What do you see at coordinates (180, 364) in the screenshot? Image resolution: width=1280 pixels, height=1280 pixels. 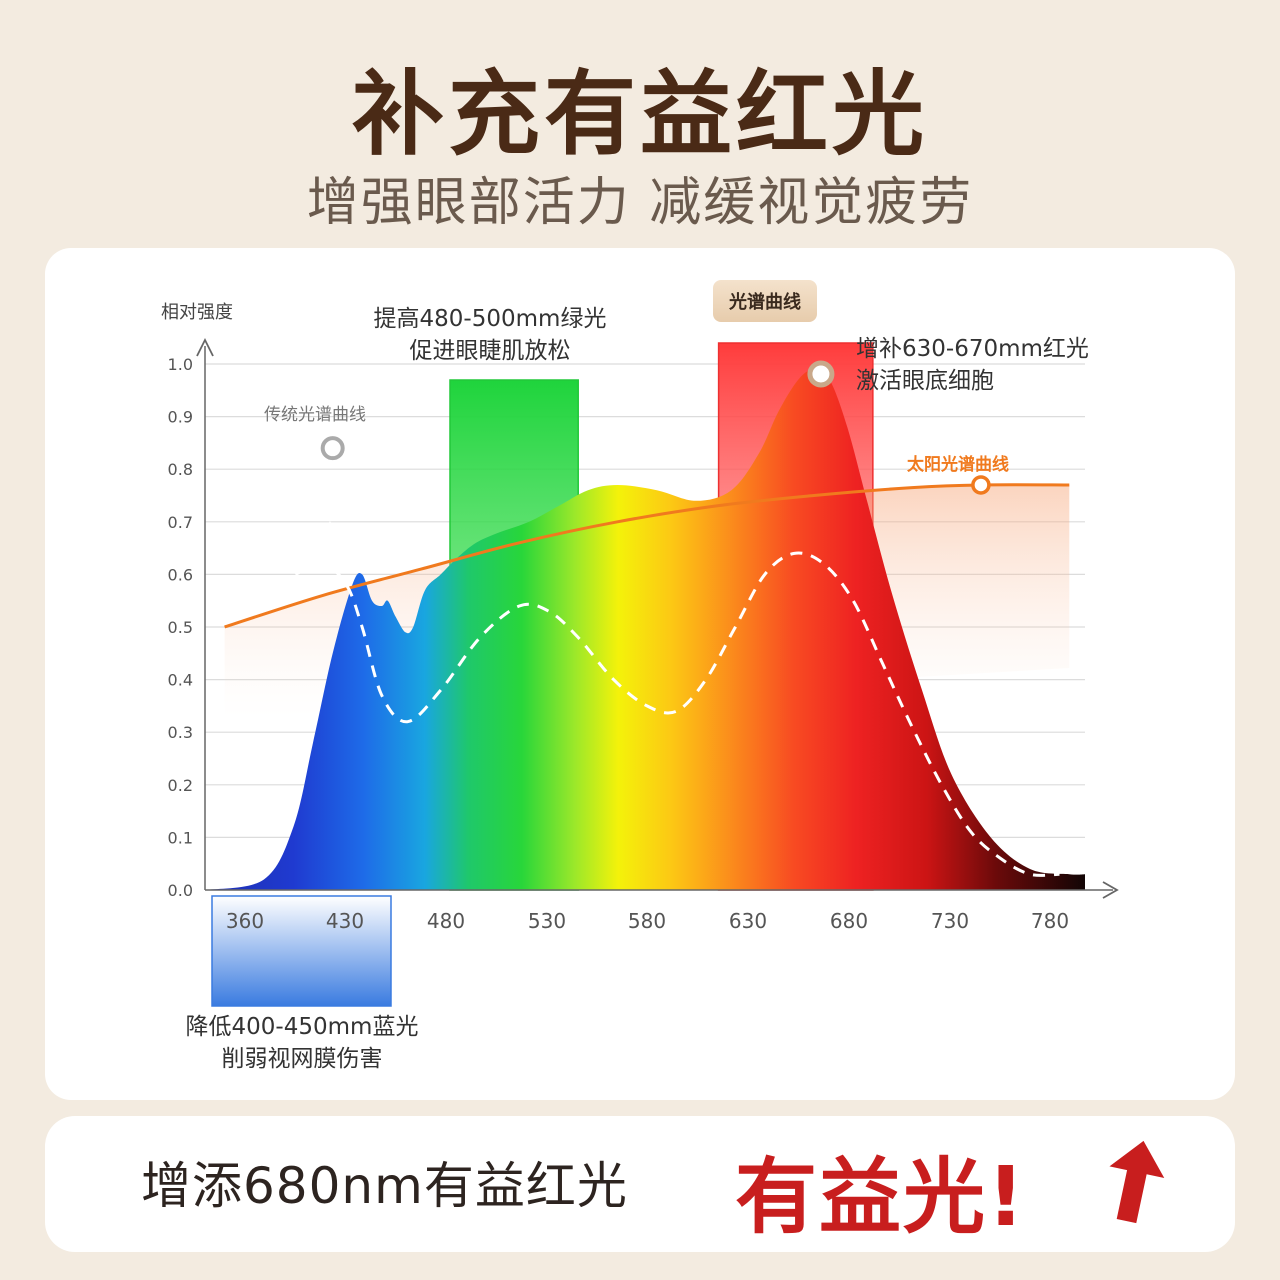 I see `y-tick-label: 1.0` at bounding box center [180, 364].